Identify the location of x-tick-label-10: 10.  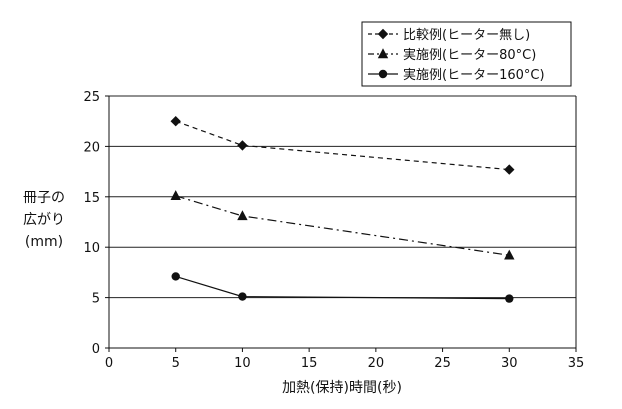
(242, 363).